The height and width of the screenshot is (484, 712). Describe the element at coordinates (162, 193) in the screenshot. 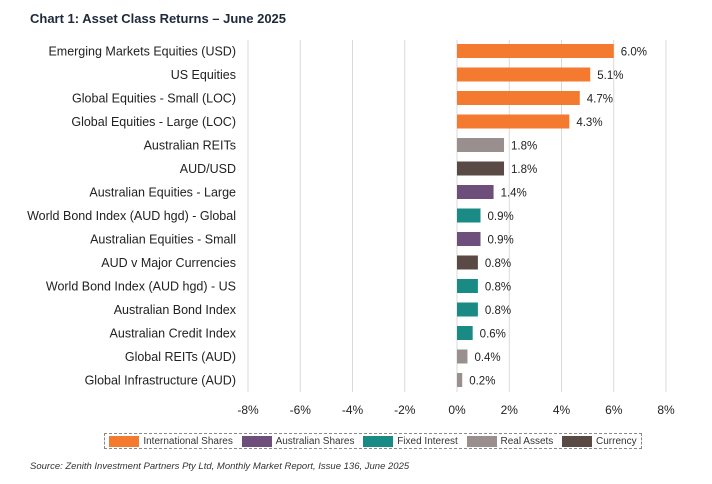

I see `category-label: Australian Equities - Large` at that location.